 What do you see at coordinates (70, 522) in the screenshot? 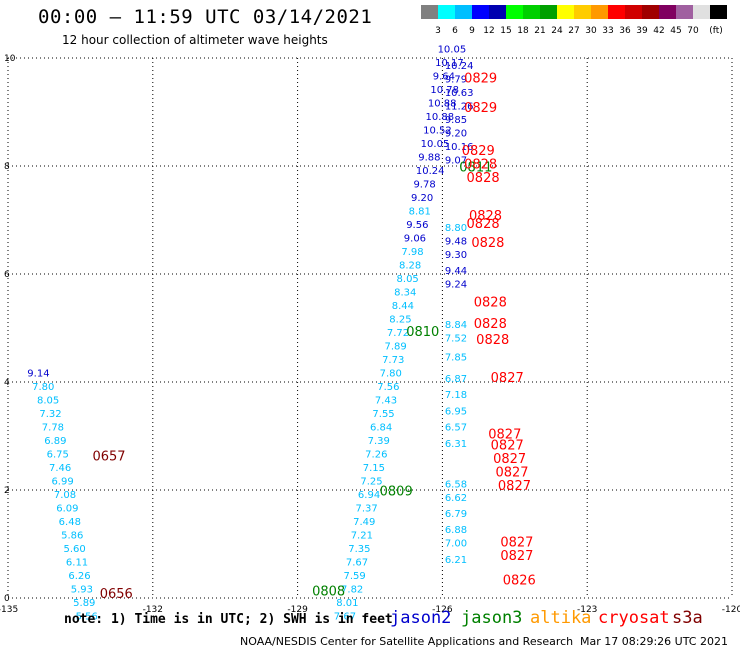
I see `wave-height-label: 6.48` at bounding box center [70, 522].